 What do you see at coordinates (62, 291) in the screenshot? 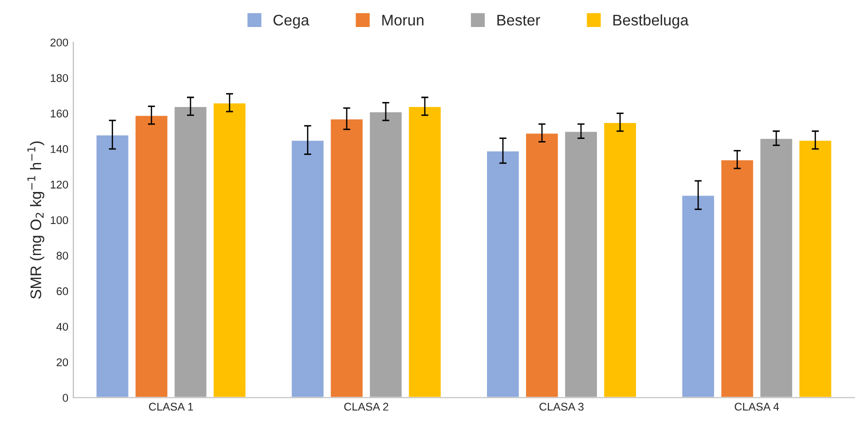
I see `y-tick-label: 60` at bounding box center [62, 291].